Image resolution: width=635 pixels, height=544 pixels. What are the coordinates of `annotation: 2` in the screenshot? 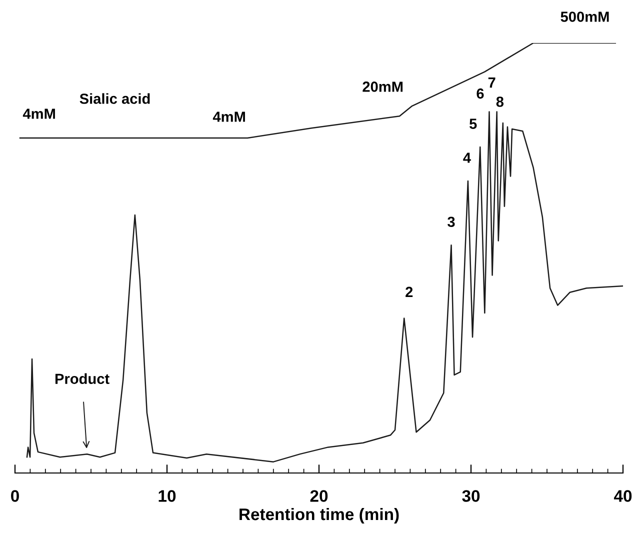 It's located at (409, 291).